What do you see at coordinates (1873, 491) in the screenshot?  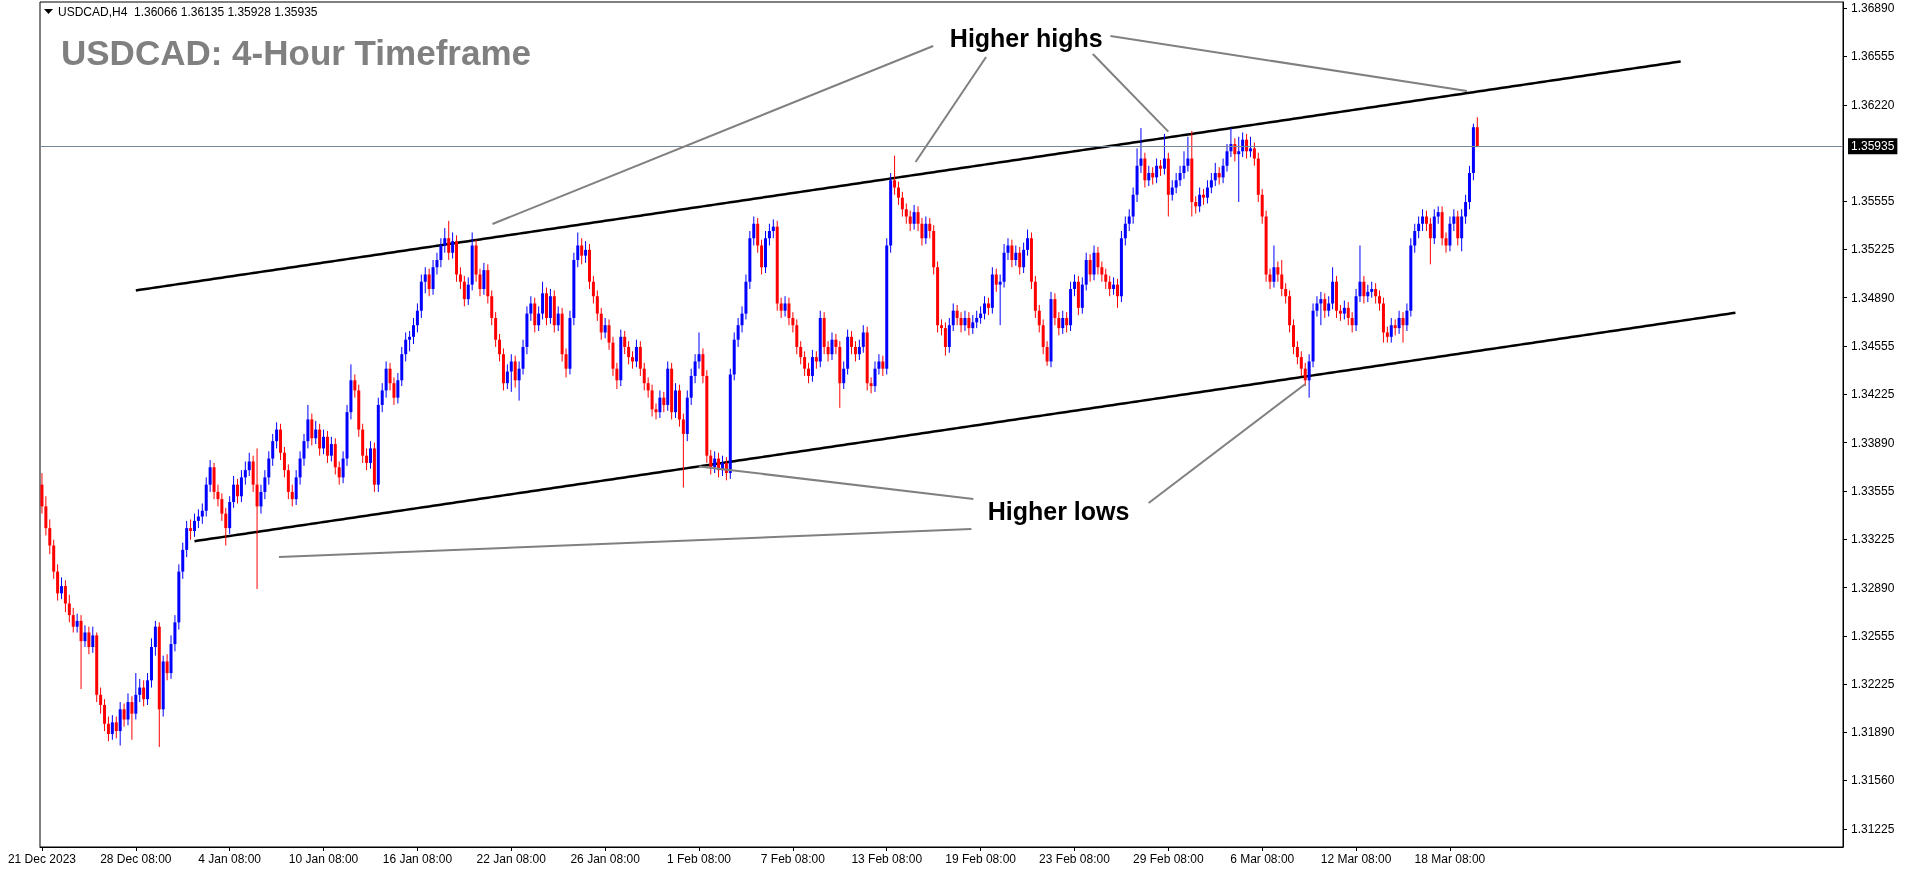 I see `y-tick-label: 1.33555` at bounding box center [1873, 491].